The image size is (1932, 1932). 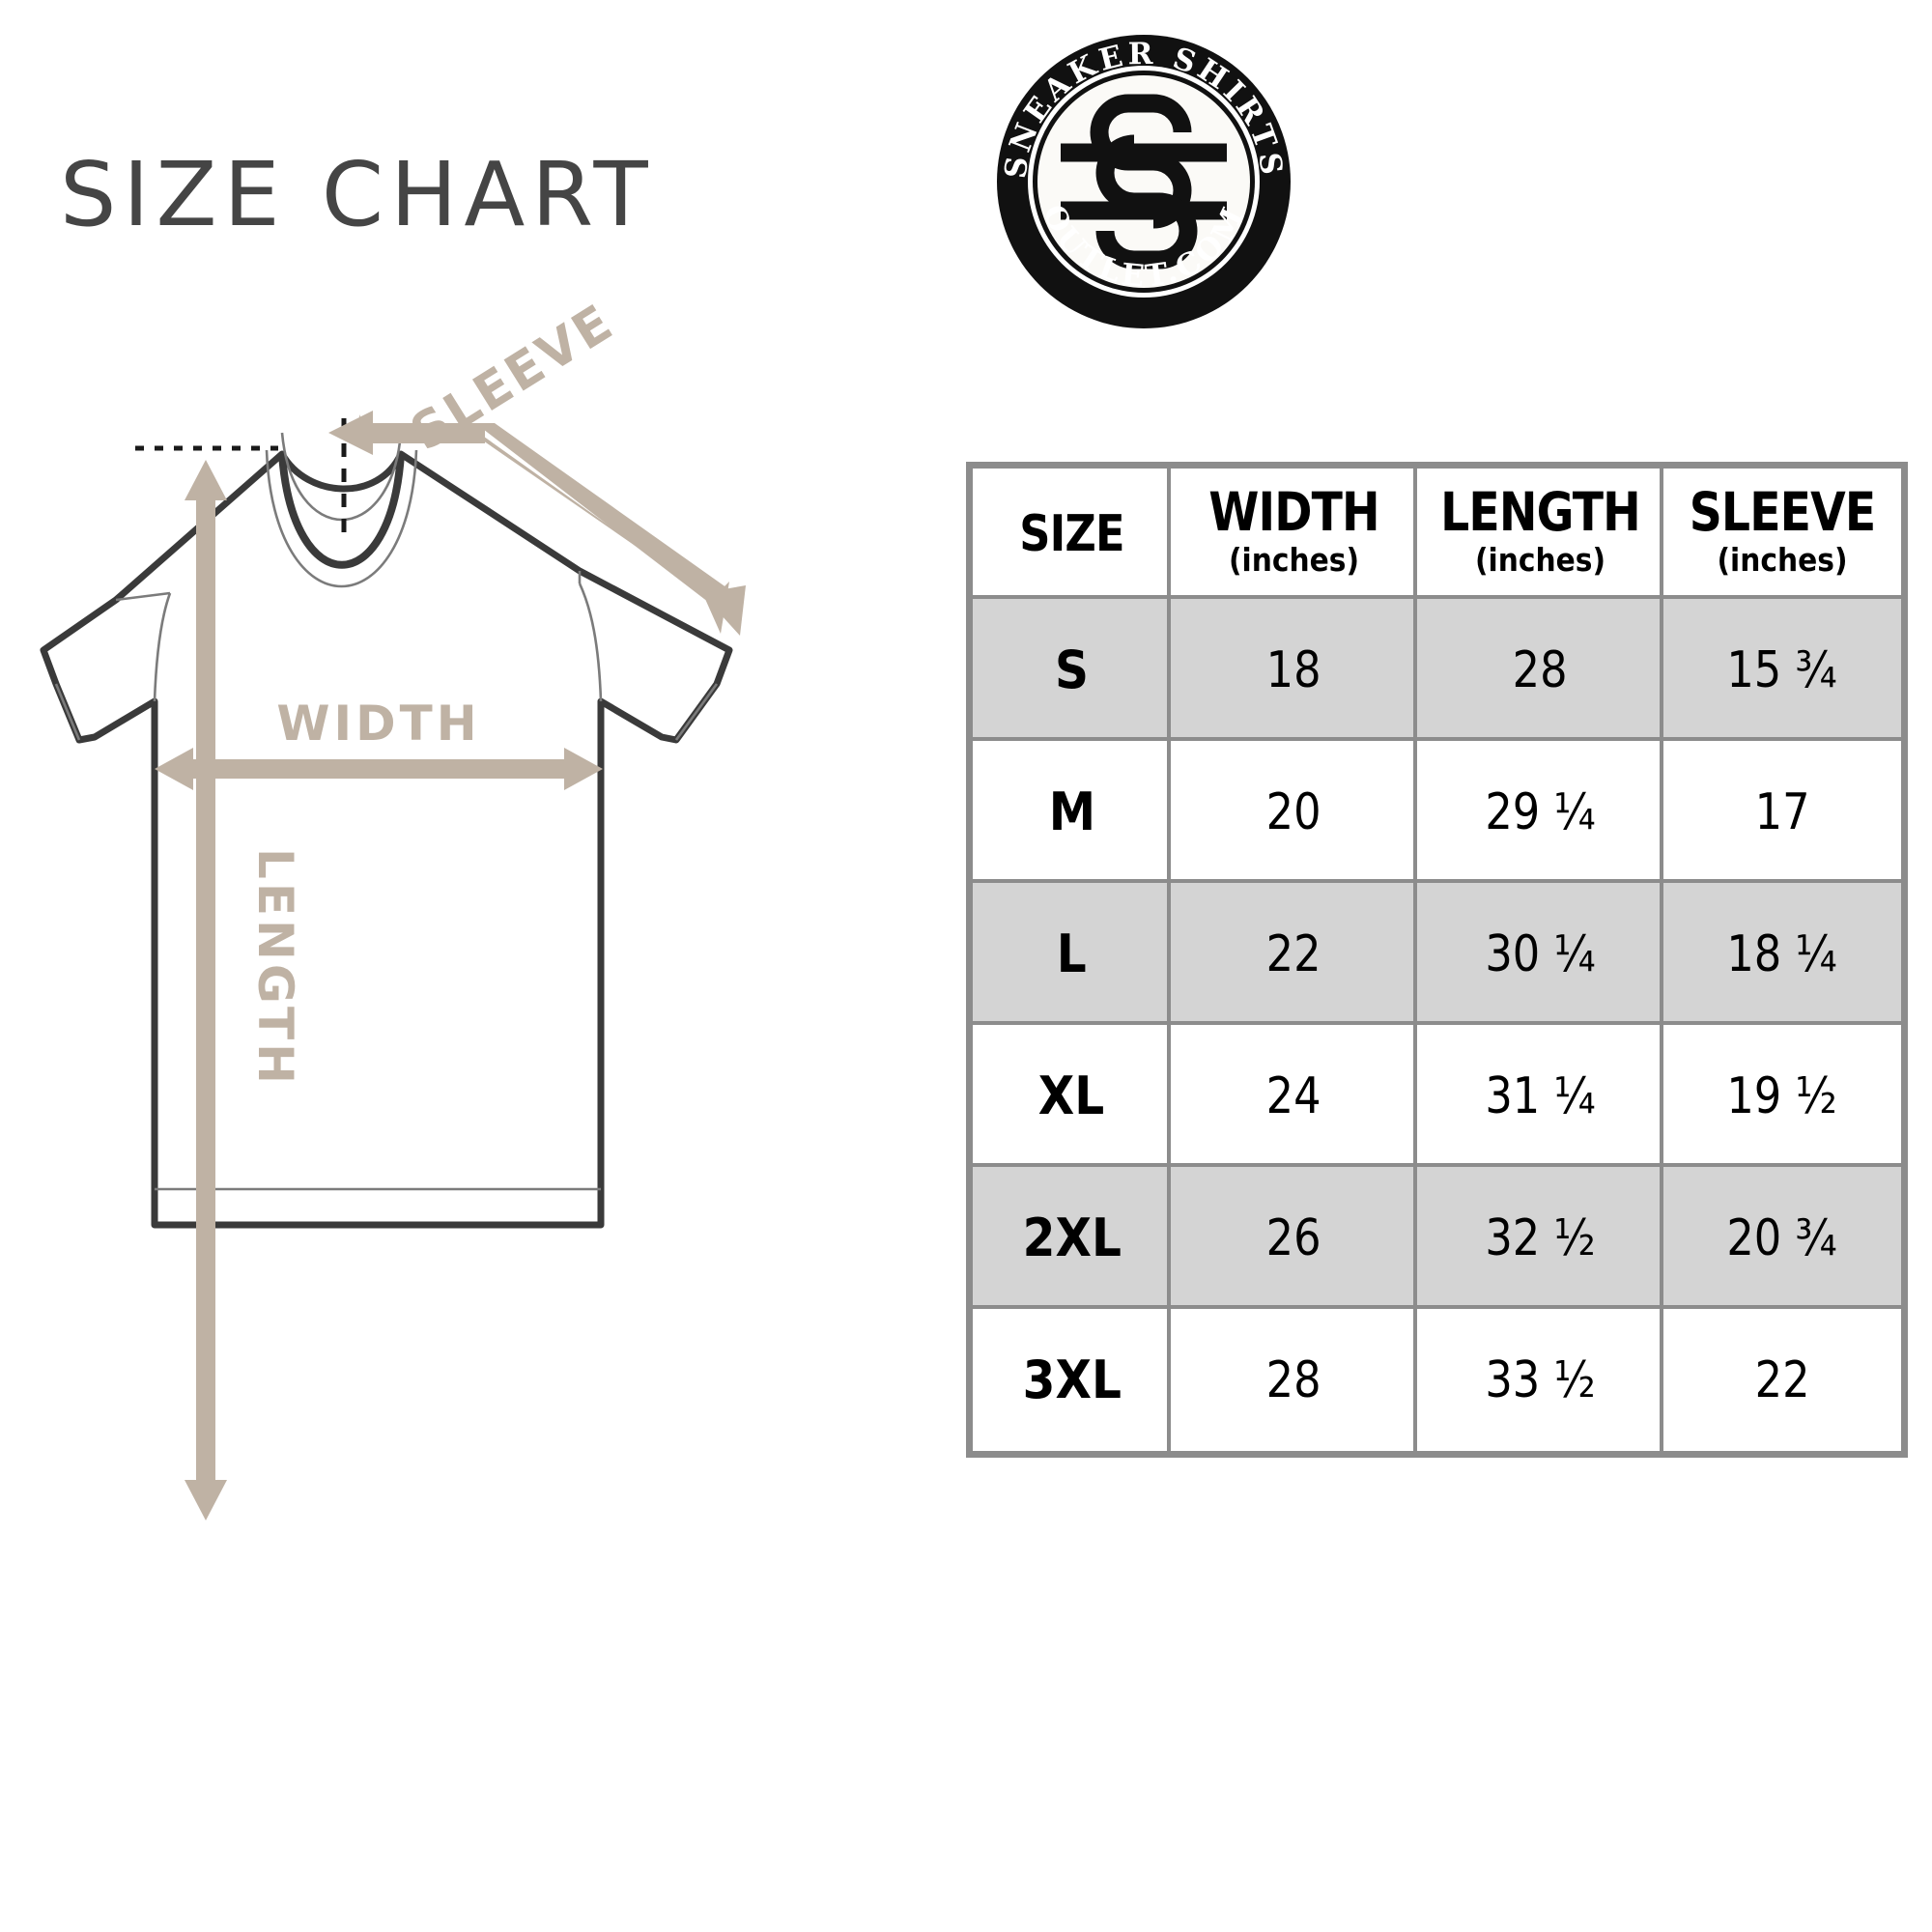 I want to click on table-row: M 20 29 ¼ 17, so click(x=1437, y=812).